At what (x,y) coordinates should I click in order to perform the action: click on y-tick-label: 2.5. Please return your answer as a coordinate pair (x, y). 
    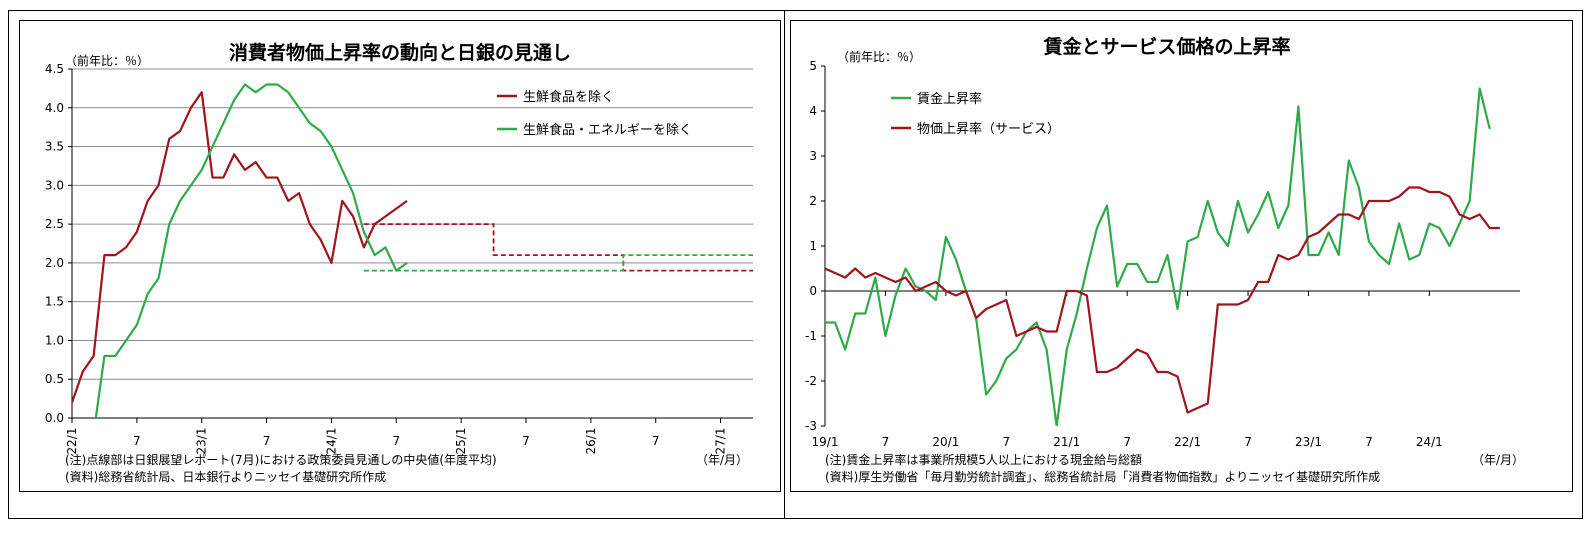
    Looking at the image, I should click on (54, 224).